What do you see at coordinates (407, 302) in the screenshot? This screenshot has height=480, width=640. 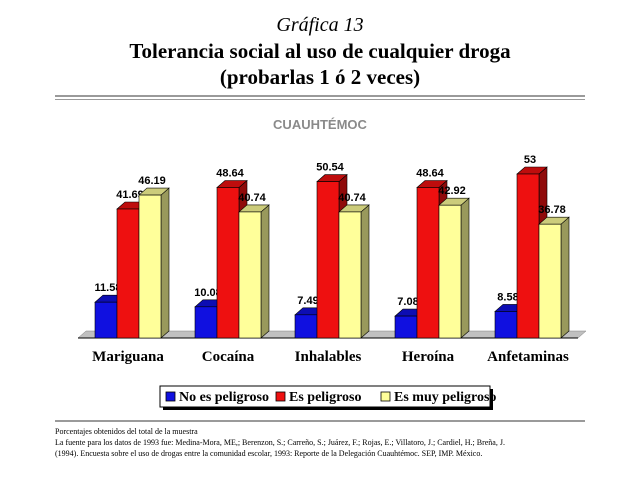 I see `value-label-heroína-0: 7.08` at bounding box center [407, 302].